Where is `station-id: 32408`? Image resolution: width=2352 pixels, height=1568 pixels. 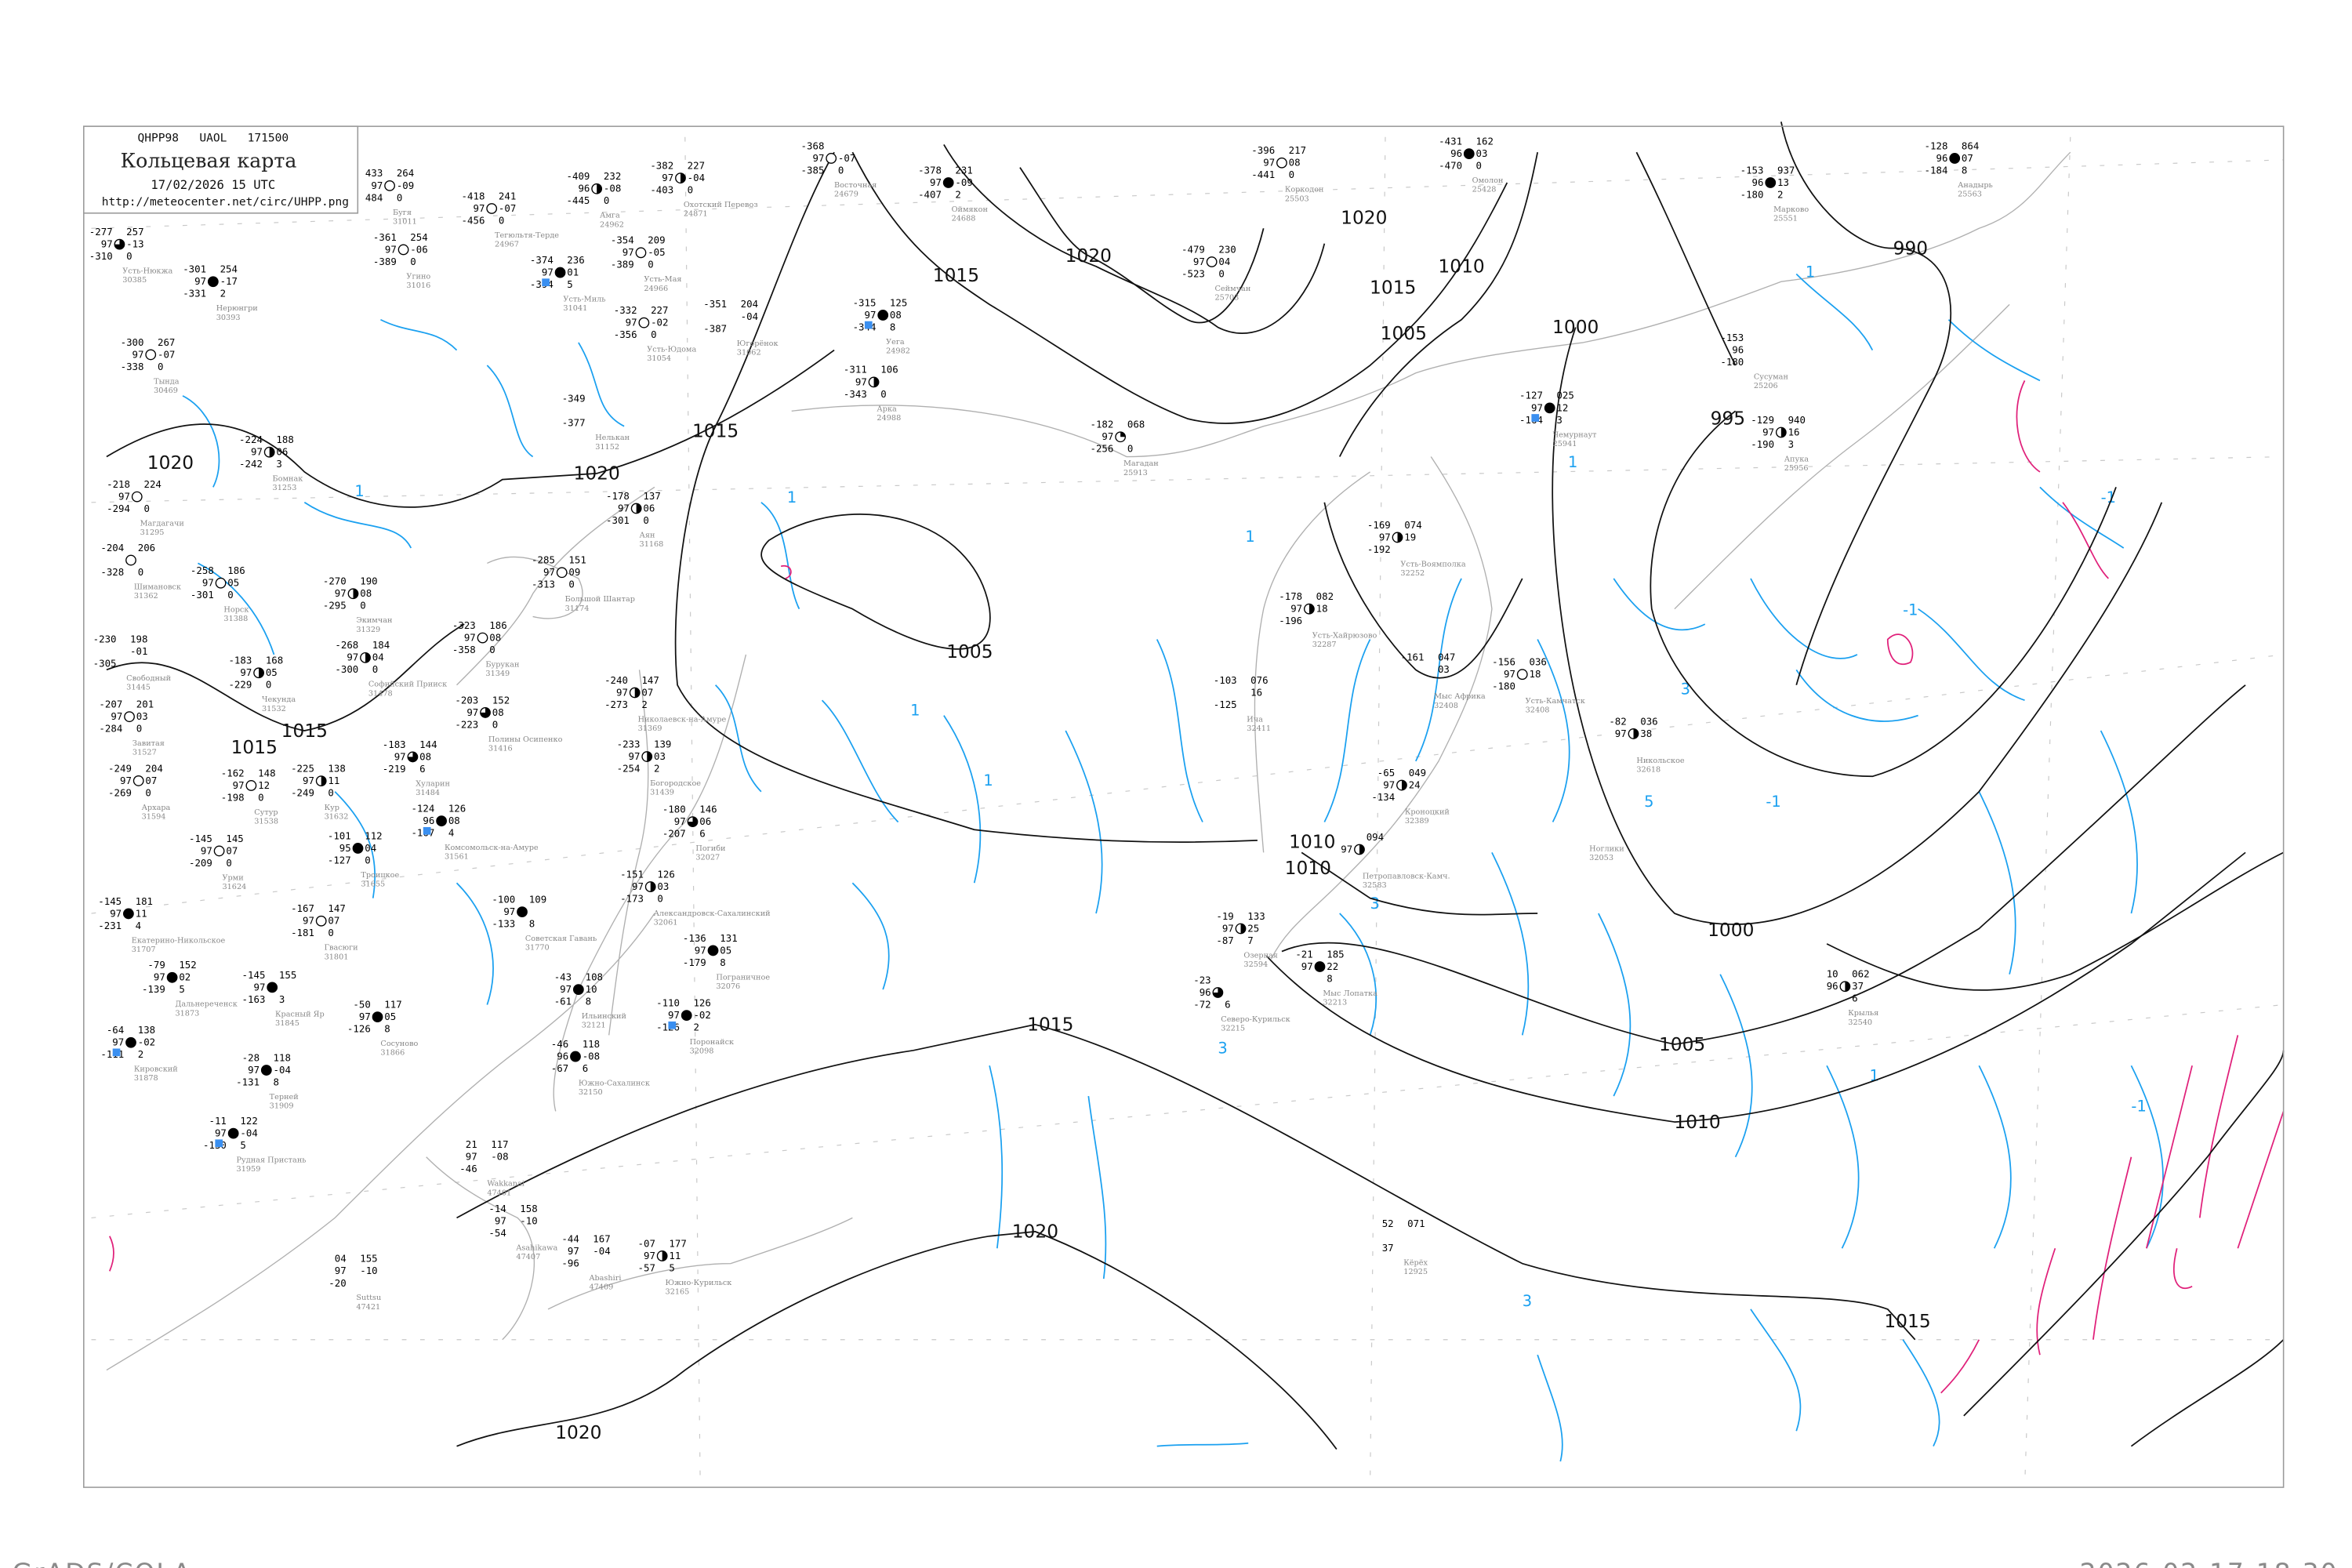
station-id: 32408 is located at coordinates (1446, 706).